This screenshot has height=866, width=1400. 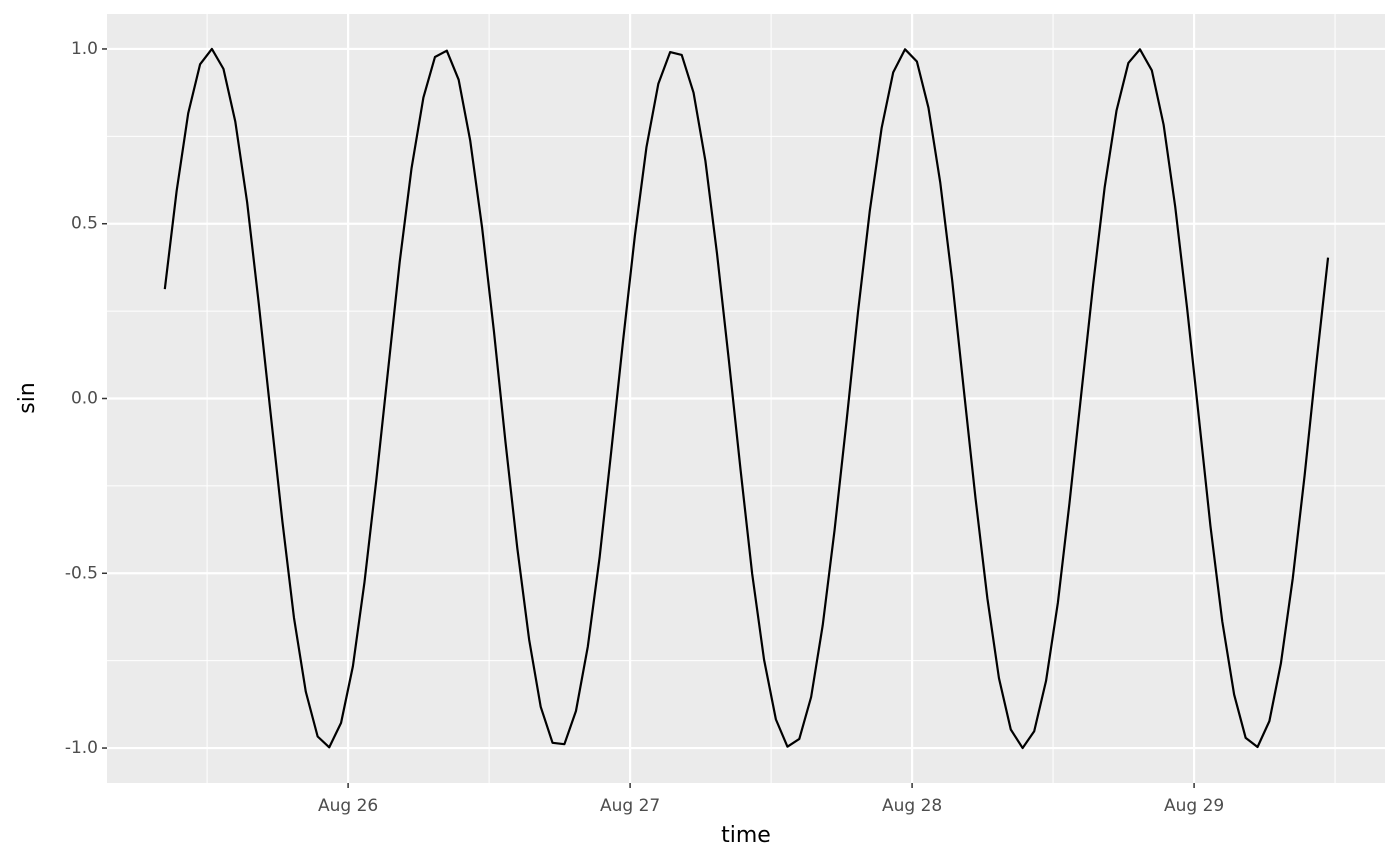 I want to click on x-tick-label: Aug 27, so click(x=630, y=806).